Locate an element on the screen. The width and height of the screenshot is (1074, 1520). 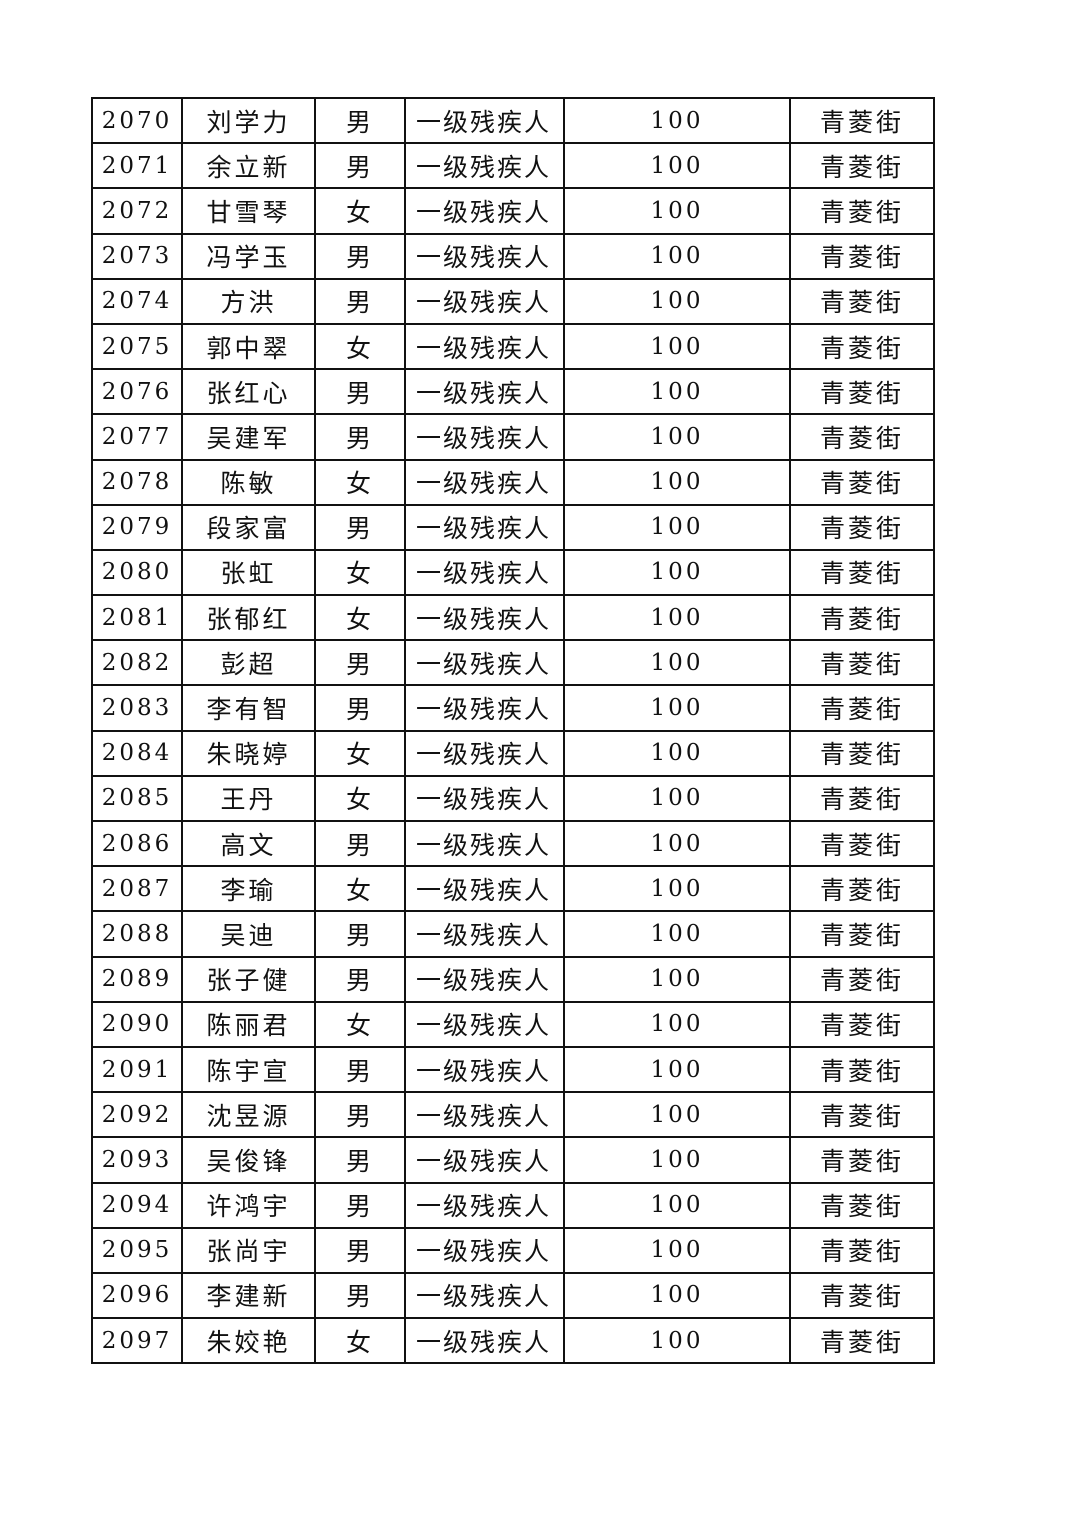
name-cell: 陈宇宣 is located at coordinates (248, 1069).